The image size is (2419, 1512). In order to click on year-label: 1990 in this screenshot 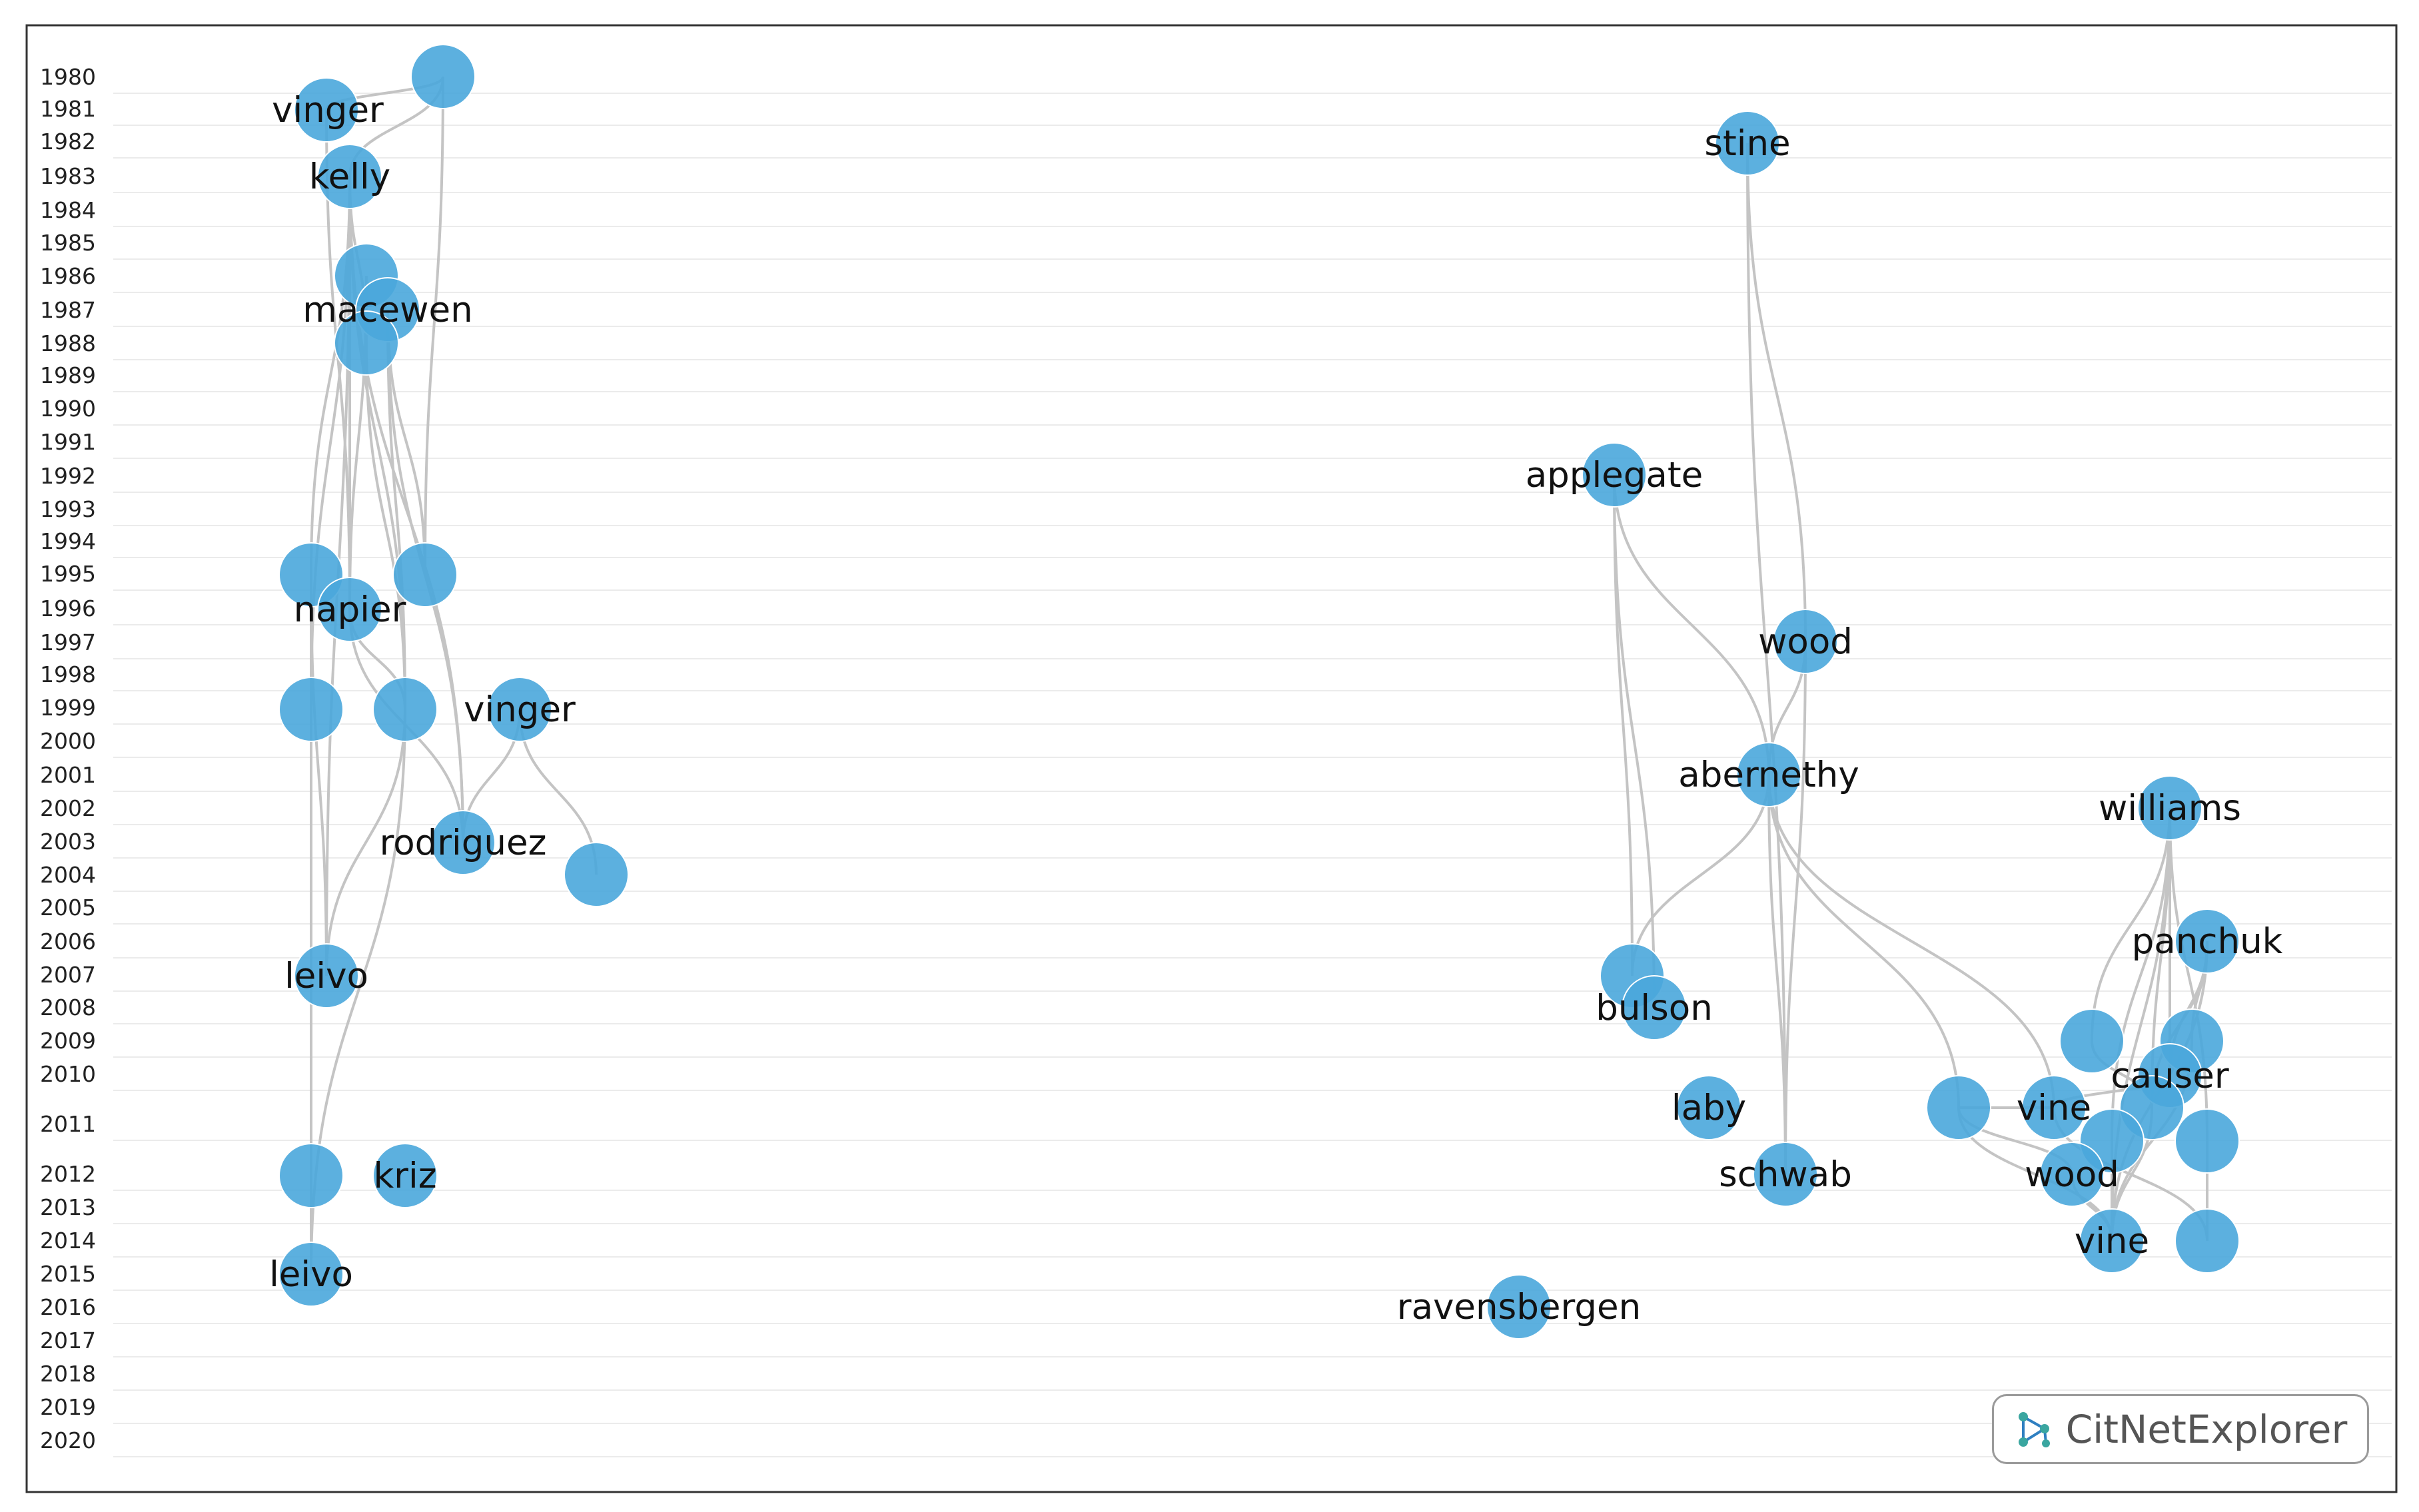, I will do `click(68, 409)`.